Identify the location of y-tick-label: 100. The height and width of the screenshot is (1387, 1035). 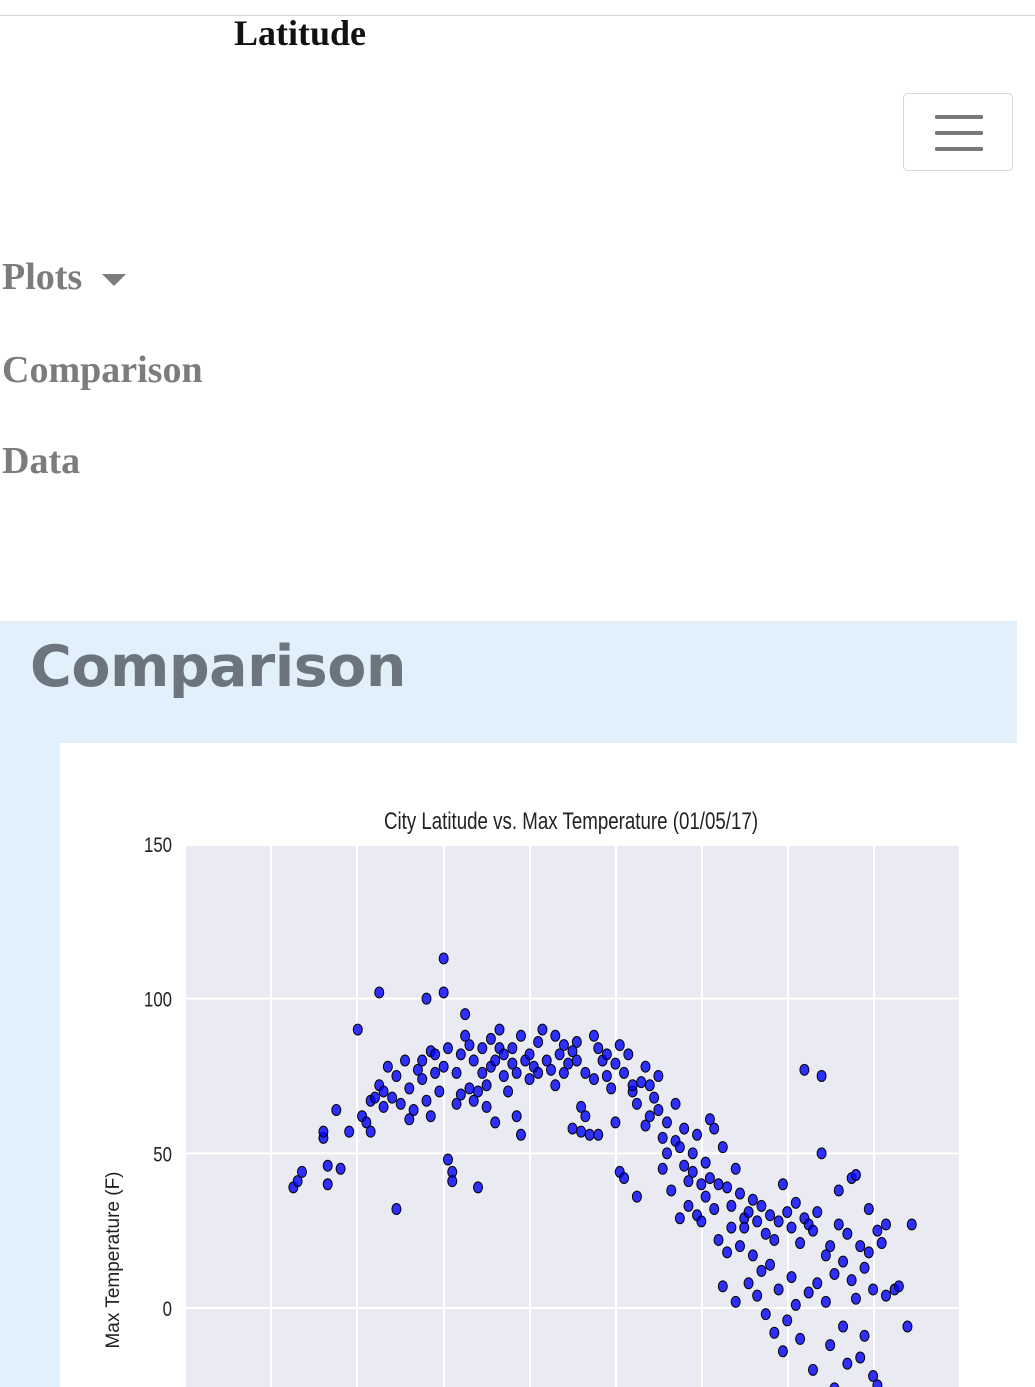
(158, 1000).